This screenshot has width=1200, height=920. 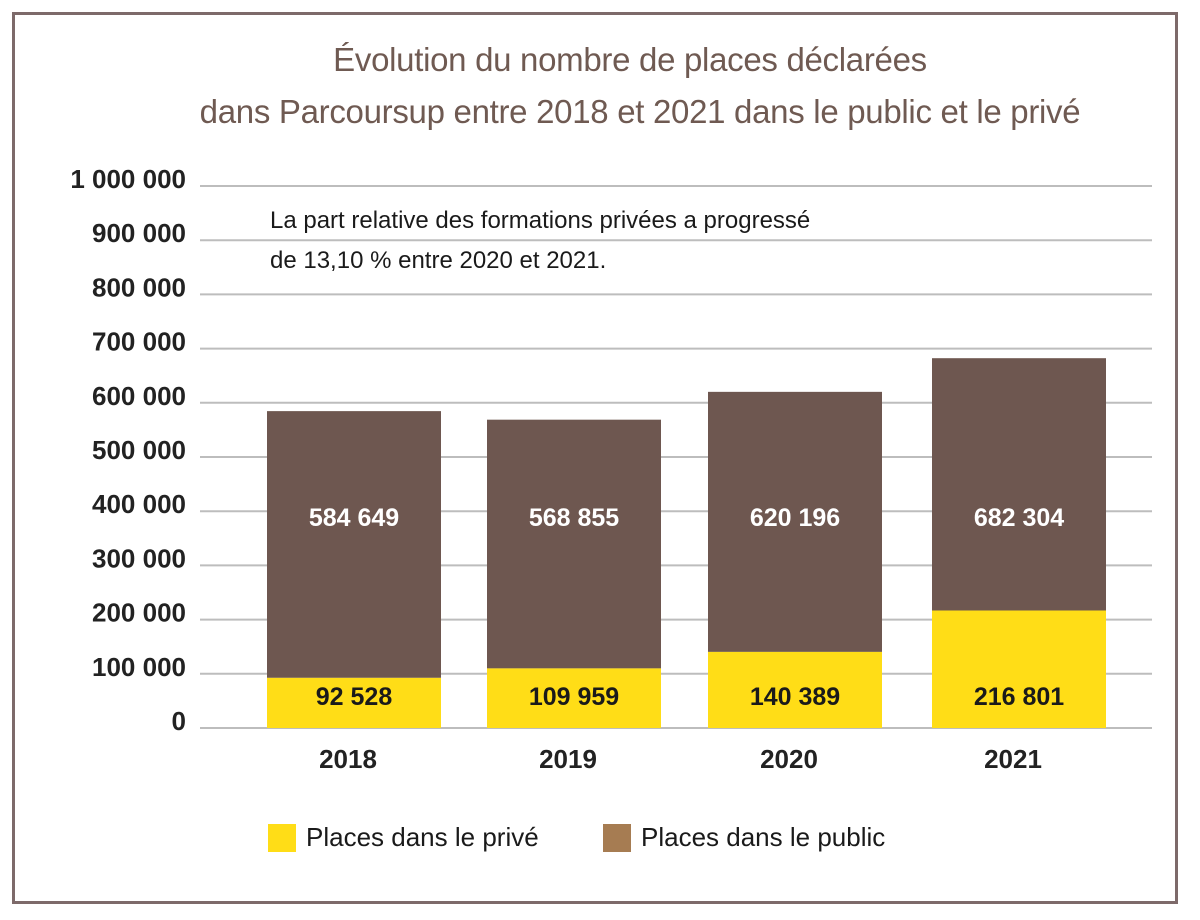 I want to click on bar-prive-2018, so click(x=354, y=702).